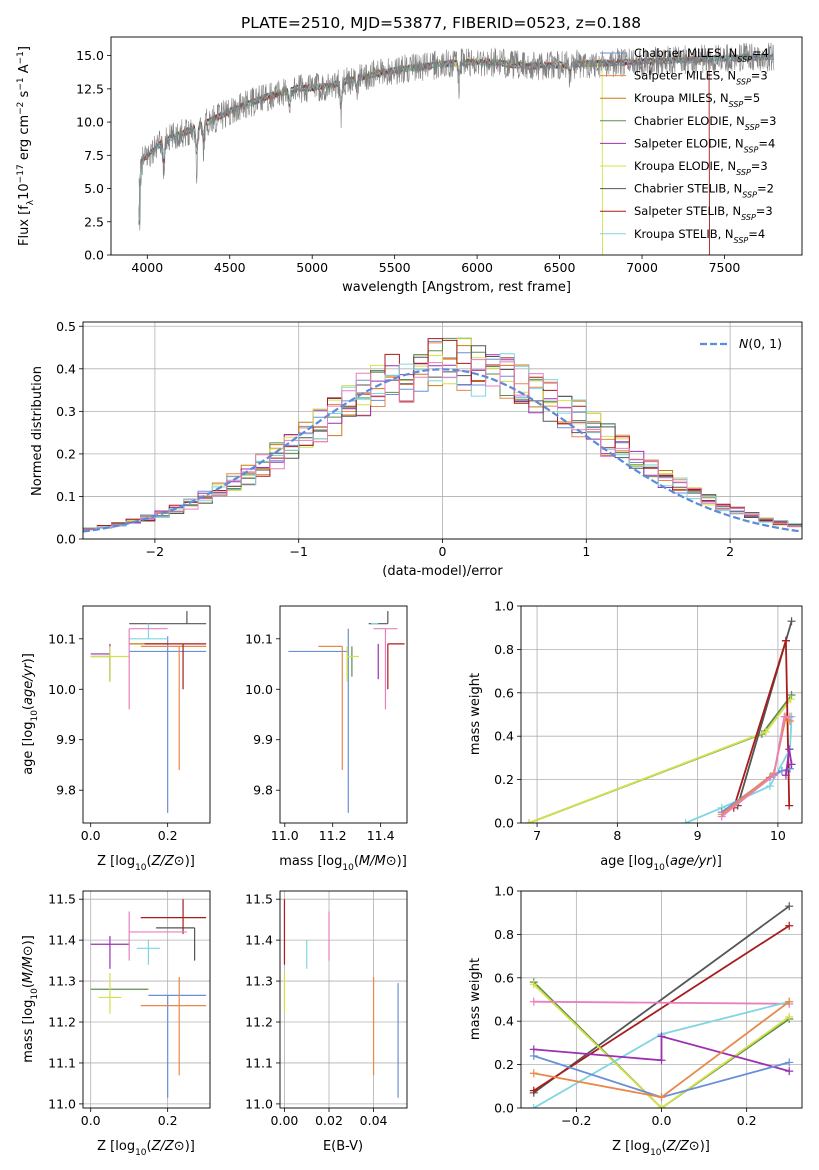  What do you see at coordinates (62, 689) in the screenshot?
I see `y-tick-label: 10.0` at bounding box center [62, 689].